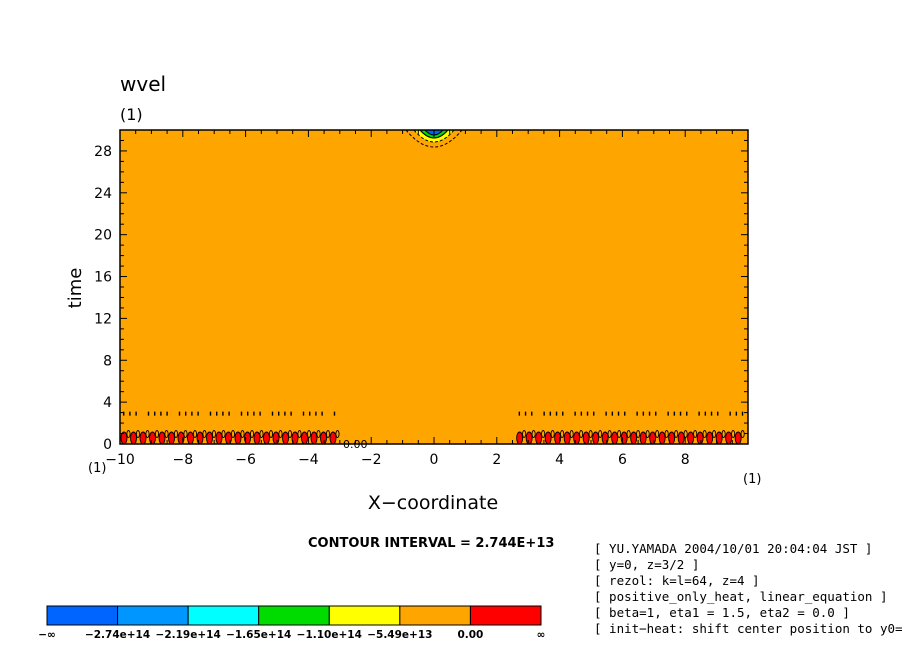 This screenshot has height=654, width=904. I want to click on x-tick-label: −8, so click(182, 460).